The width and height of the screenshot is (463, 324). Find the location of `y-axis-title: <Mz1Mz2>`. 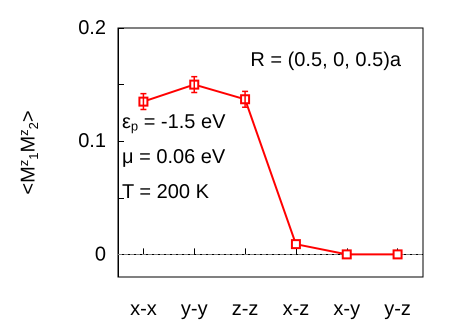

y-axis-title: <Mz1Mz2> is located at coordinates (28, 152).